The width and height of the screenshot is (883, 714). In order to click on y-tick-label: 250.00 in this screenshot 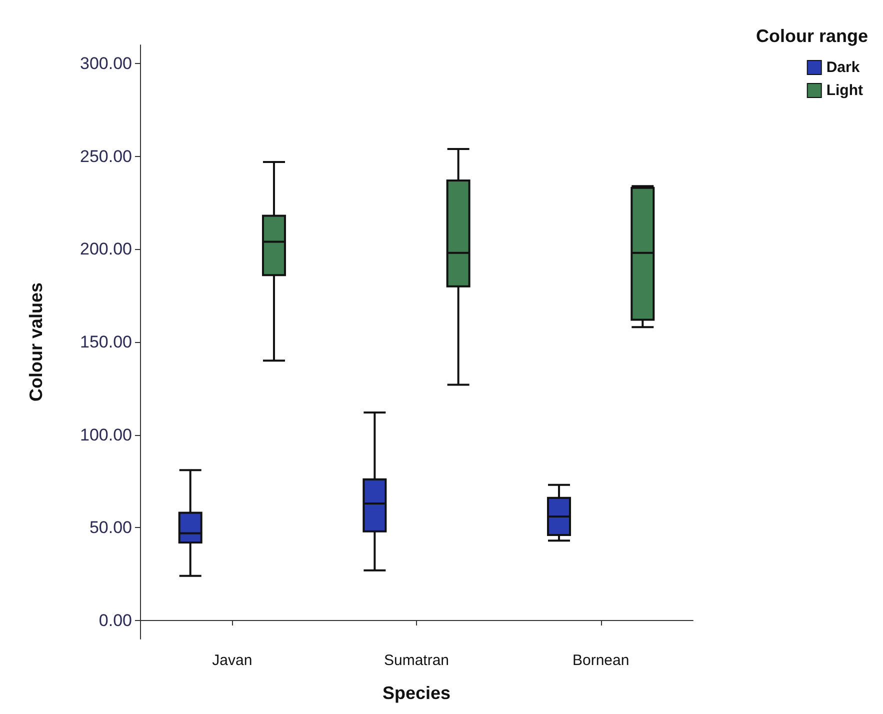, I will do `click(106, 156)`.